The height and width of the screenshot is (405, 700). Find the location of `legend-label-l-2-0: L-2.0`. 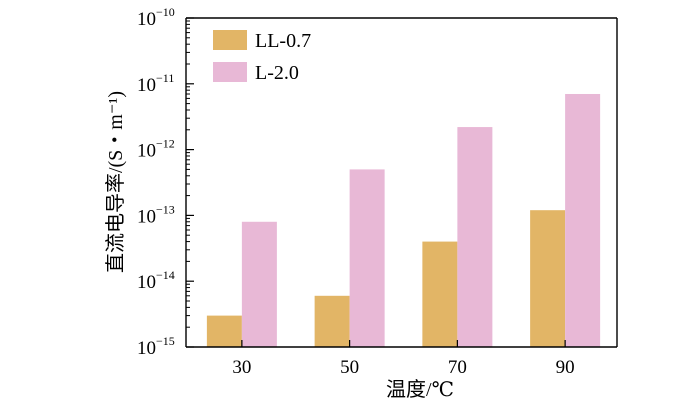

legend-label-l-2-0: L-2.0 is located at coordinates (277, 73).